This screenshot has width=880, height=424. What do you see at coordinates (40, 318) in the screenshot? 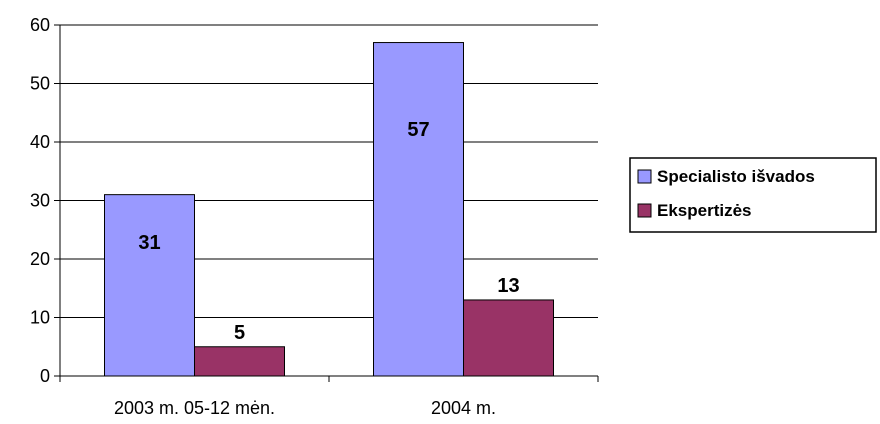
I see `y-tick-label: 10` at bounding box center [40, 318].